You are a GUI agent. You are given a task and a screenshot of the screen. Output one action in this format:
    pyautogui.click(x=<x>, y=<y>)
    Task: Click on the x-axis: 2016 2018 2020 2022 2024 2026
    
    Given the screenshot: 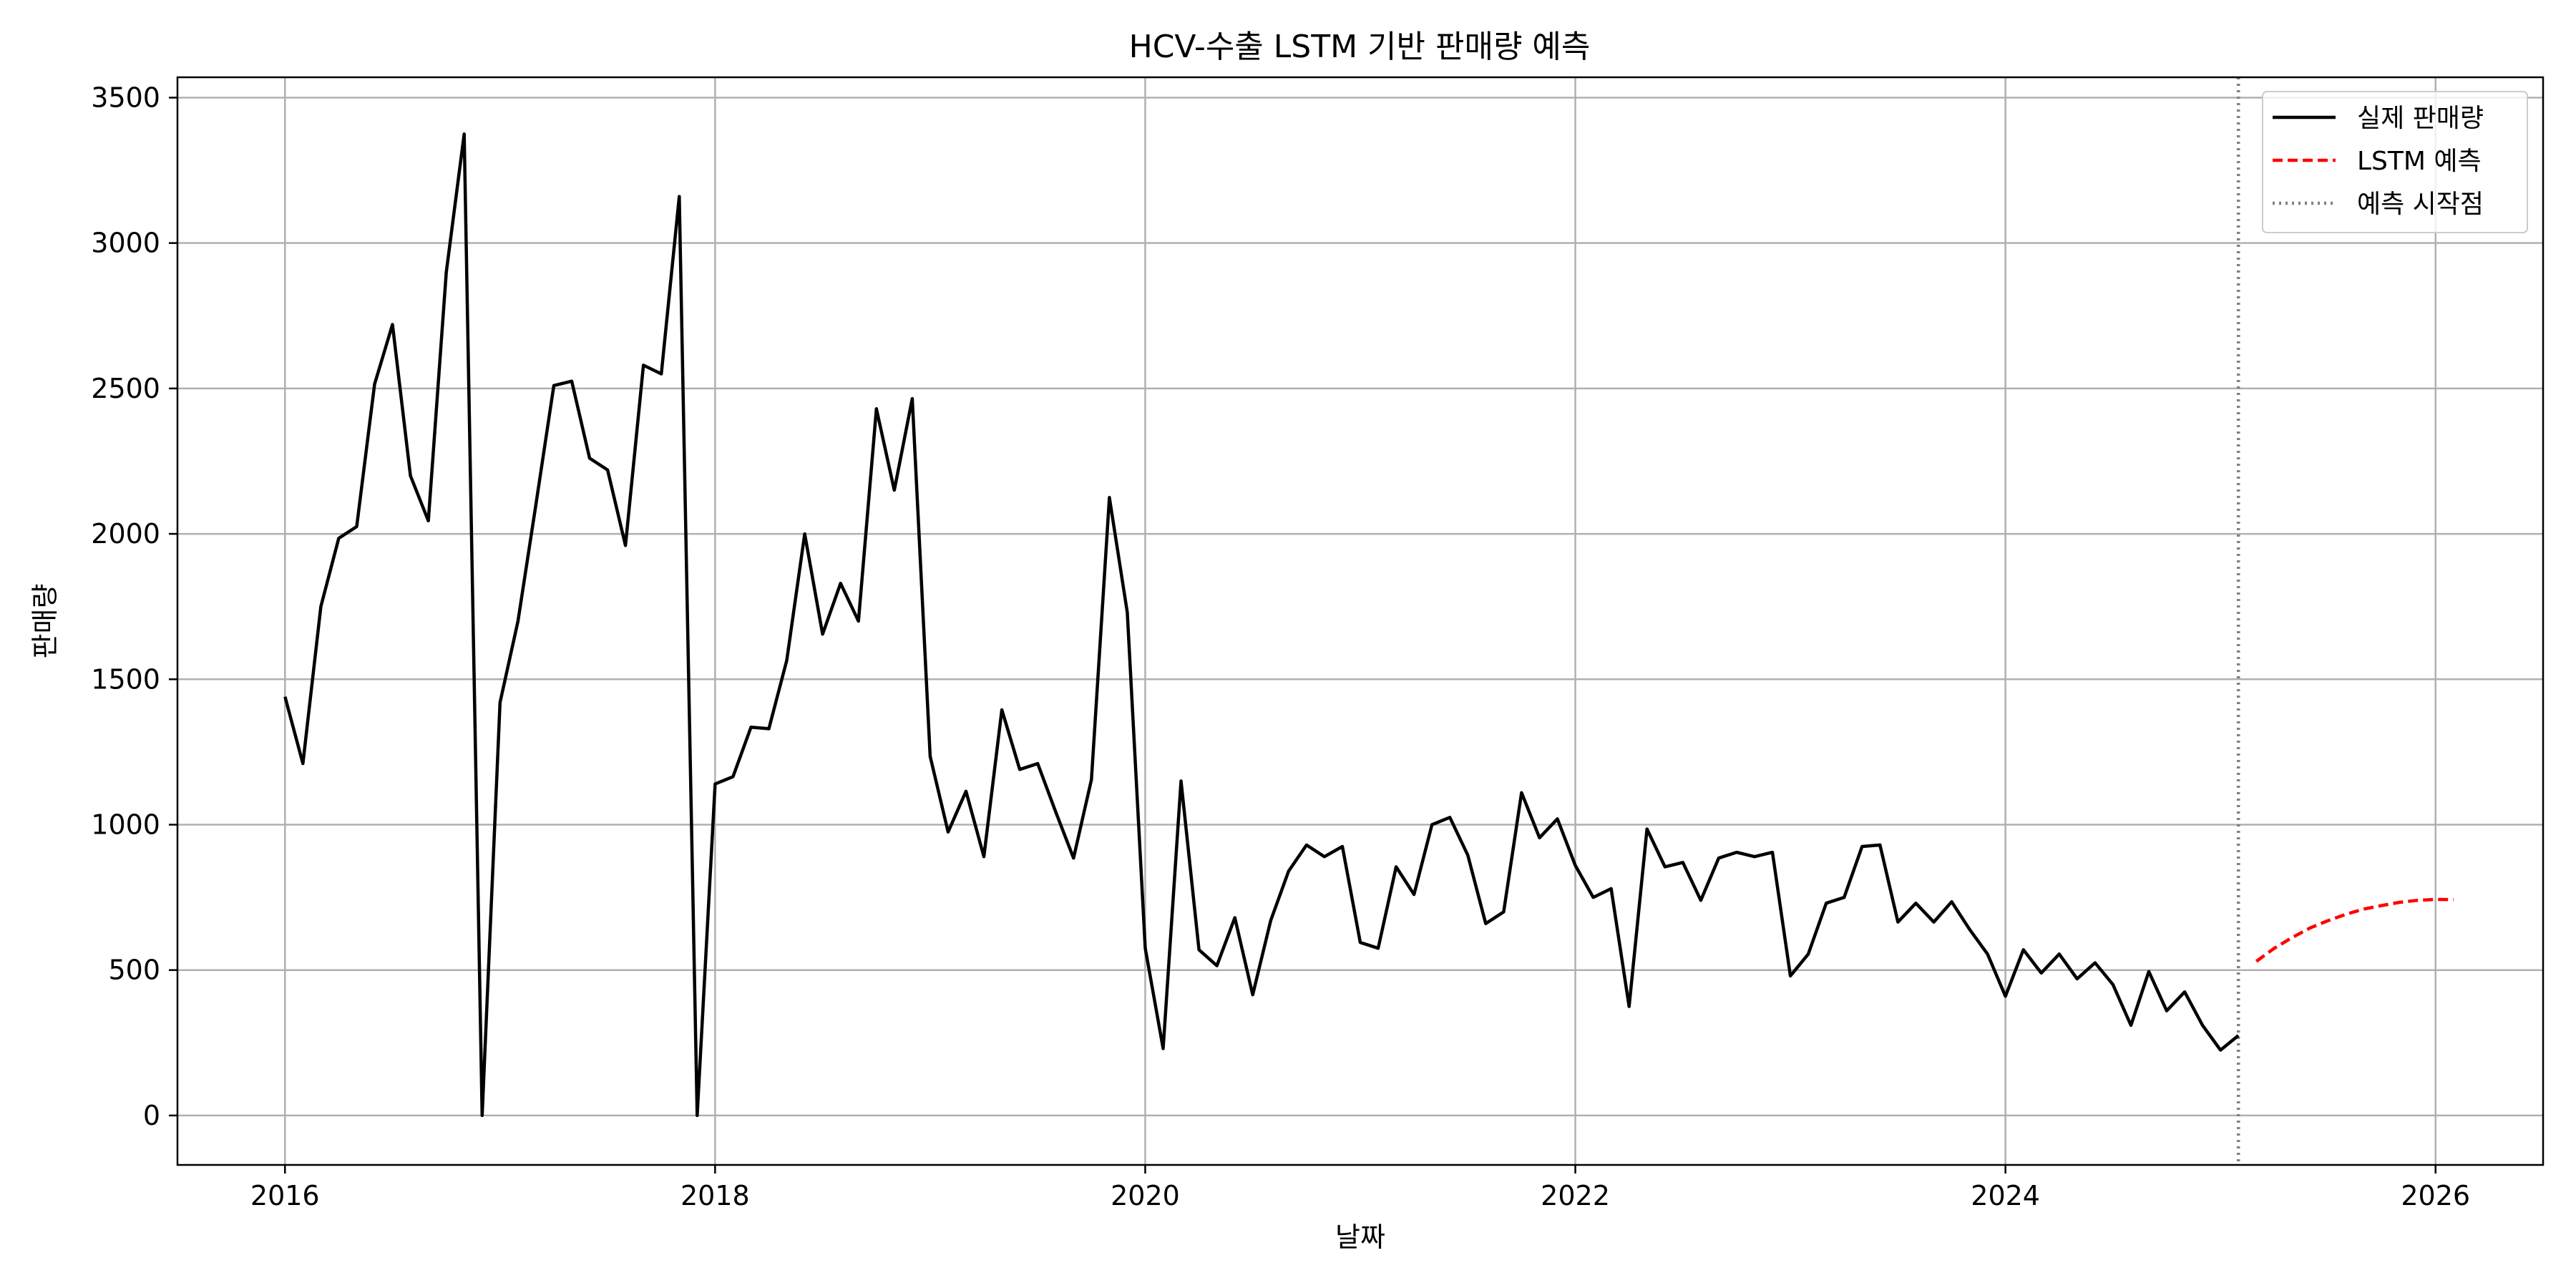 What is the action you would take?
    pyautogui.click(x=1360, y=1188)
    